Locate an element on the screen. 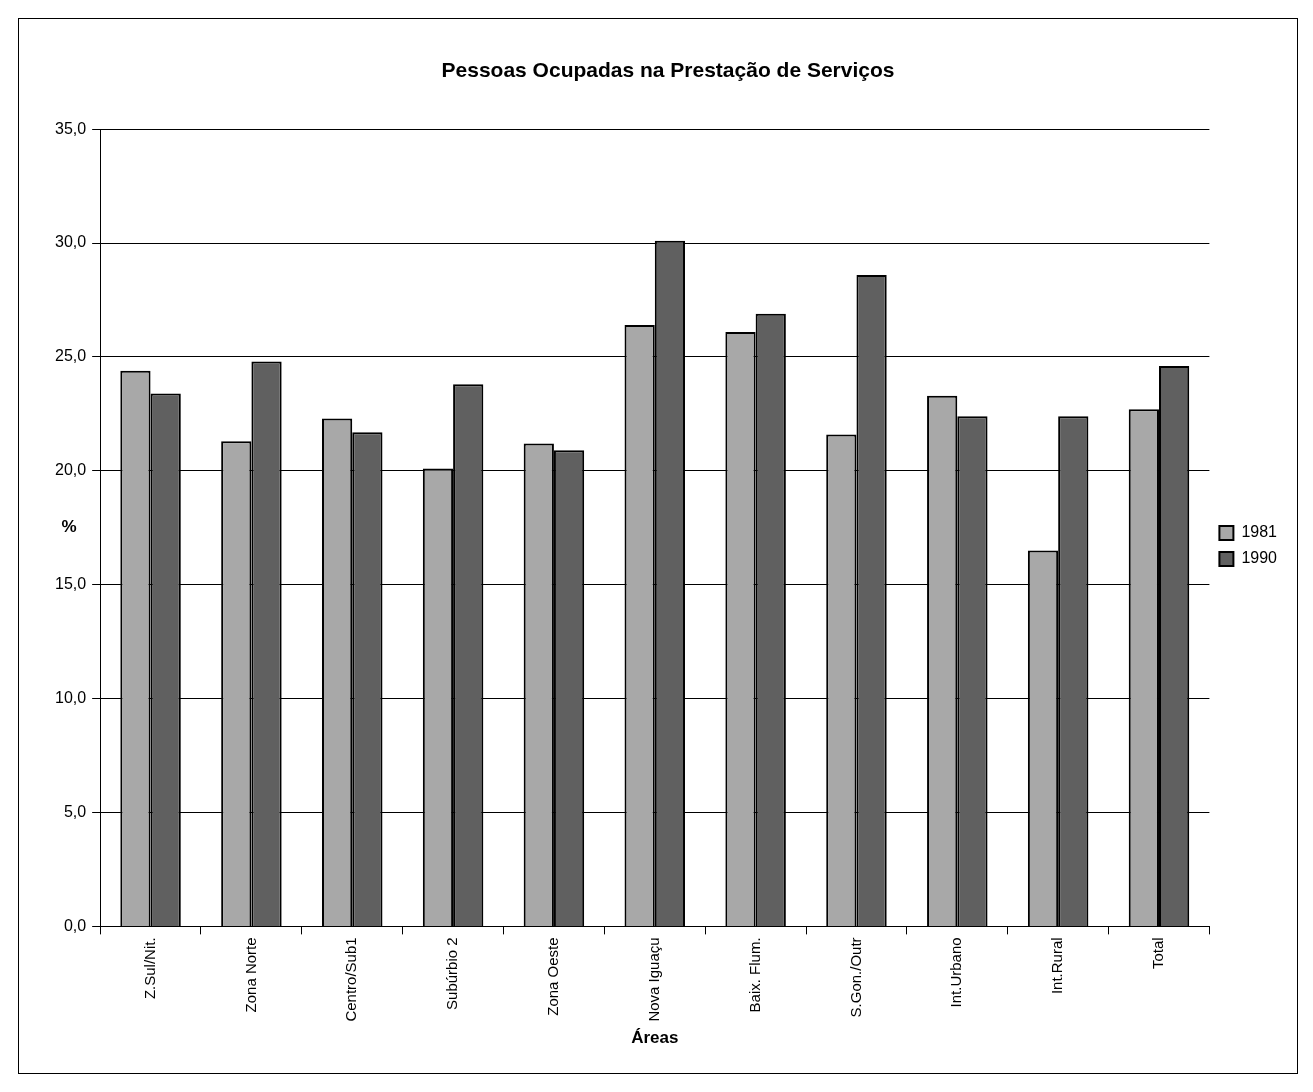 The width and height of the screenshot is (1313, 1092). x-tick-label: S.Gon./Outr is located at coordinates (855, 977).